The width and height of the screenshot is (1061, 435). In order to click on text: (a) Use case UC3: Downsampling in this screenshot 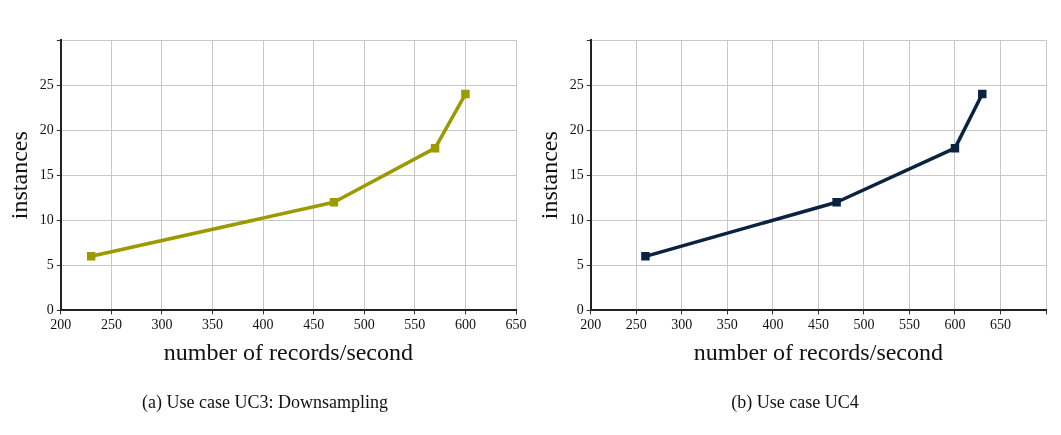, I will do `click(265, 402)`.